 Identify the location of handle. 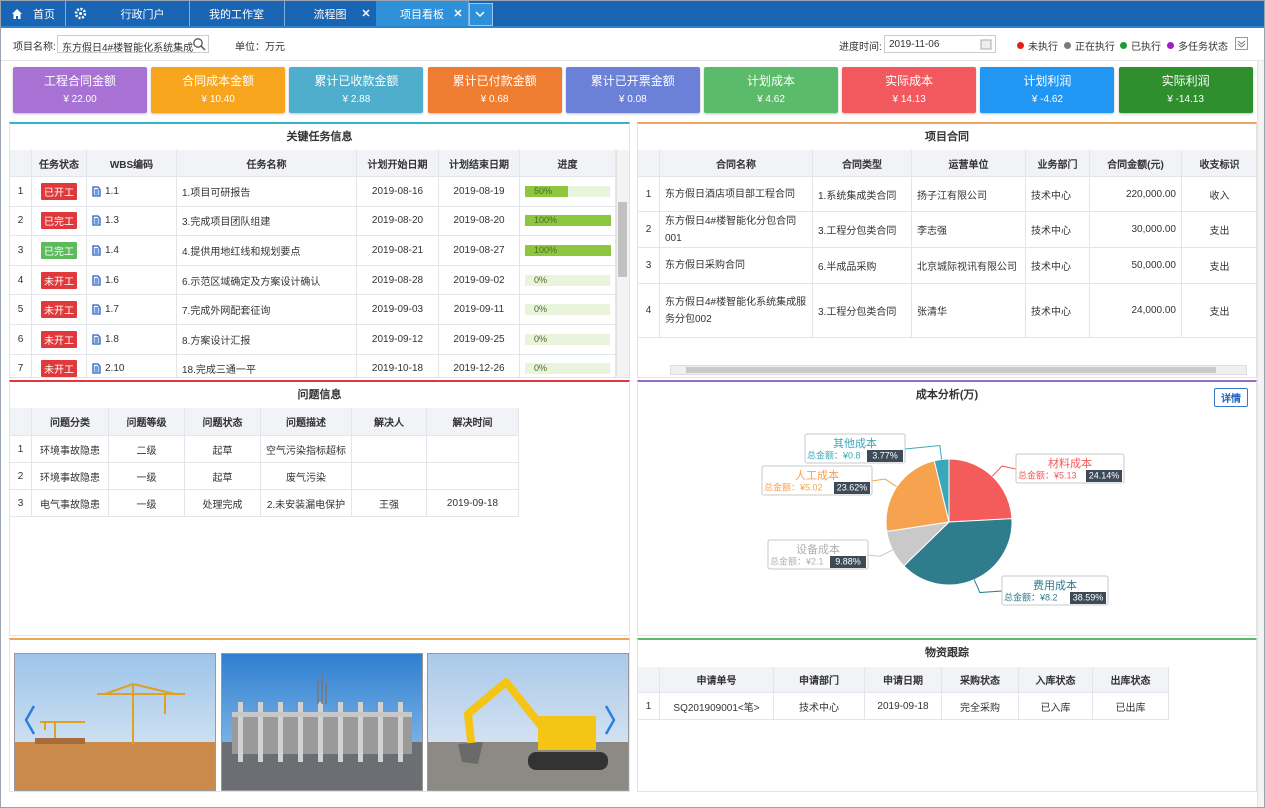
(203, 48).